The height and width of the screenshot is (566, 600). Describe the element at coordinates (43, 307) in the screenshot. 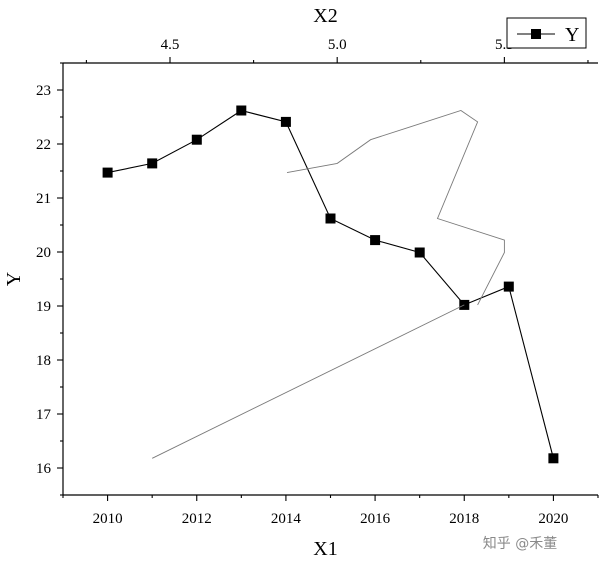

I see `y-tick-label: 19` at that location.